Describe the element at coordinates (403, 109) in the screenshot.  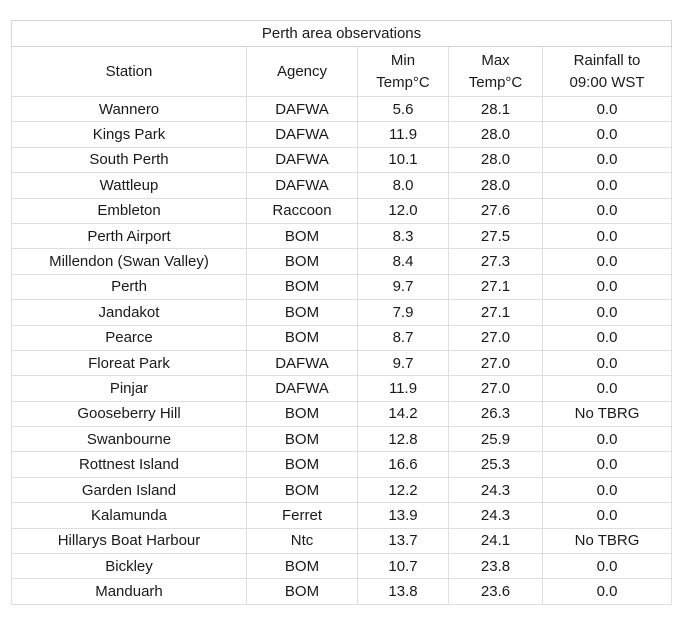
I see `min-temp-cell: 5.6` at that location.